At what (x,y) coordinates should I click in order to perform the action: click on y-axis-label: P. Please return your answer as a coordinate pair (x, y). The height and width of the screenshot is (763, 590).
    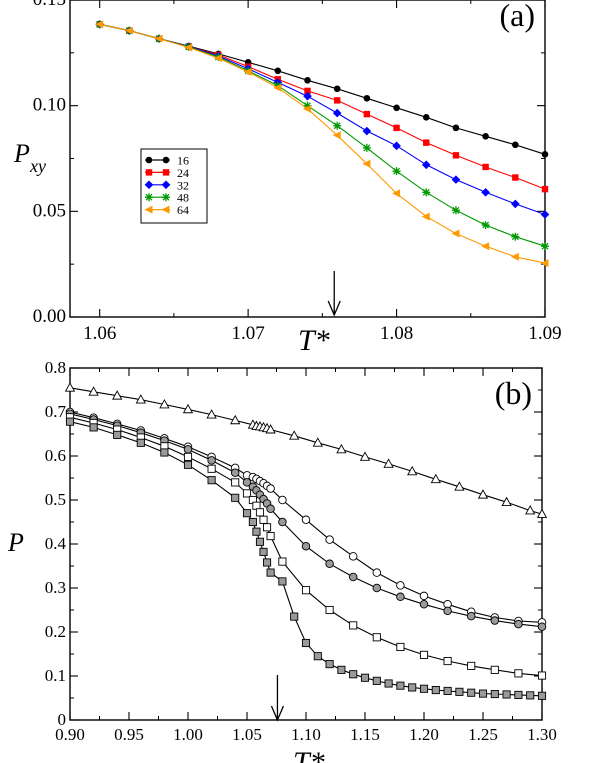
    Looking at the image, I should click on (21, 153).